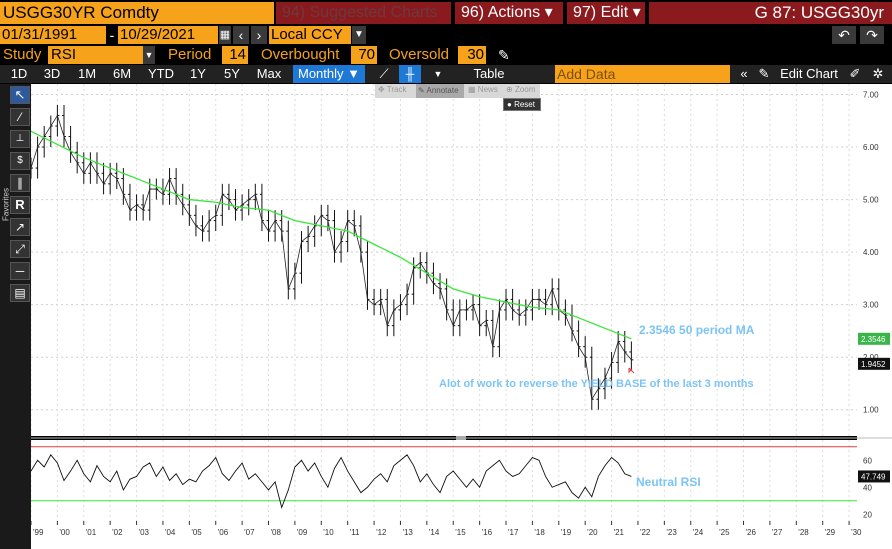 Image resolution: width=892 pixels, height=549 pixels. I want to click on news-button: ▦ News, so click(483, 89).